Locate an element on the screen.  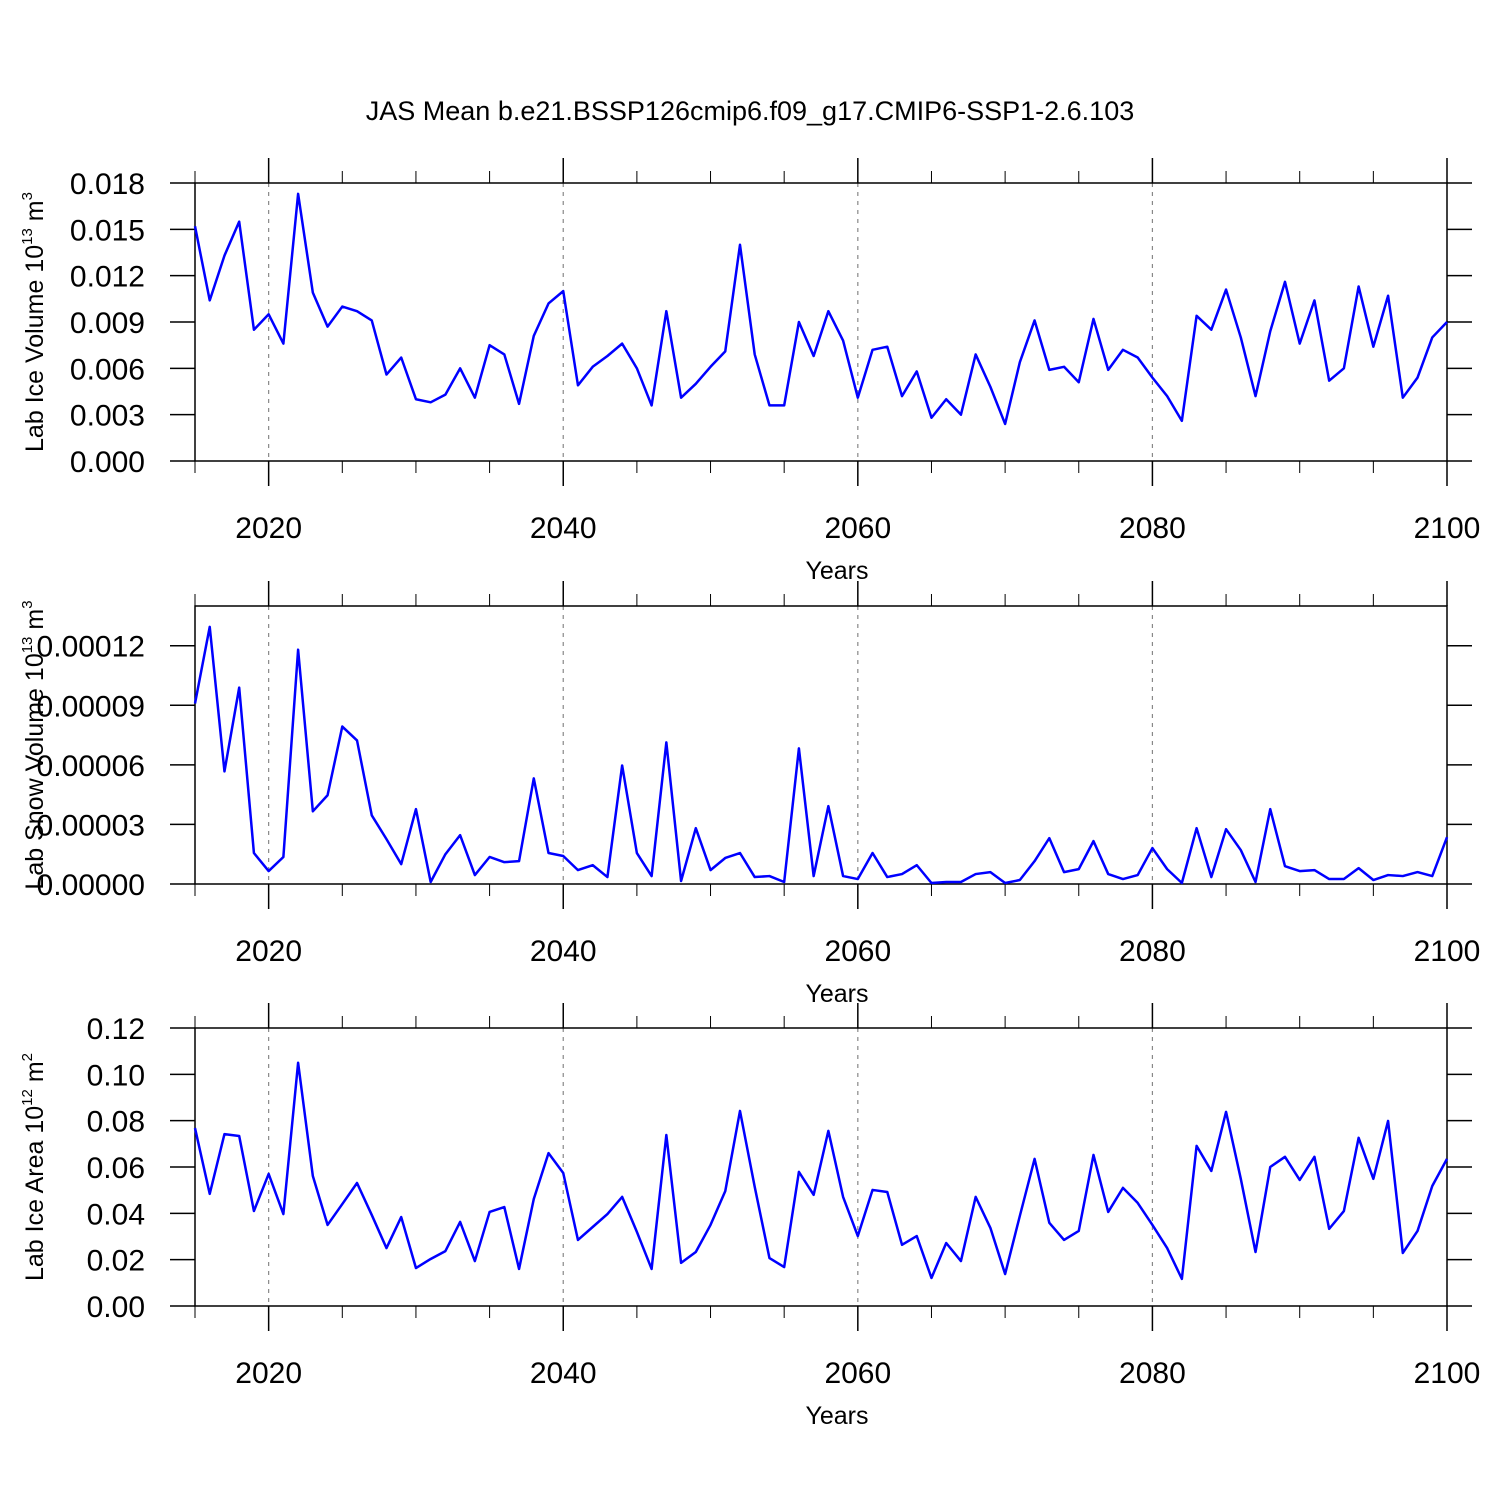
y-axis-label-text: Lab Snow Volume 10 is located at coordinates (35, 771).